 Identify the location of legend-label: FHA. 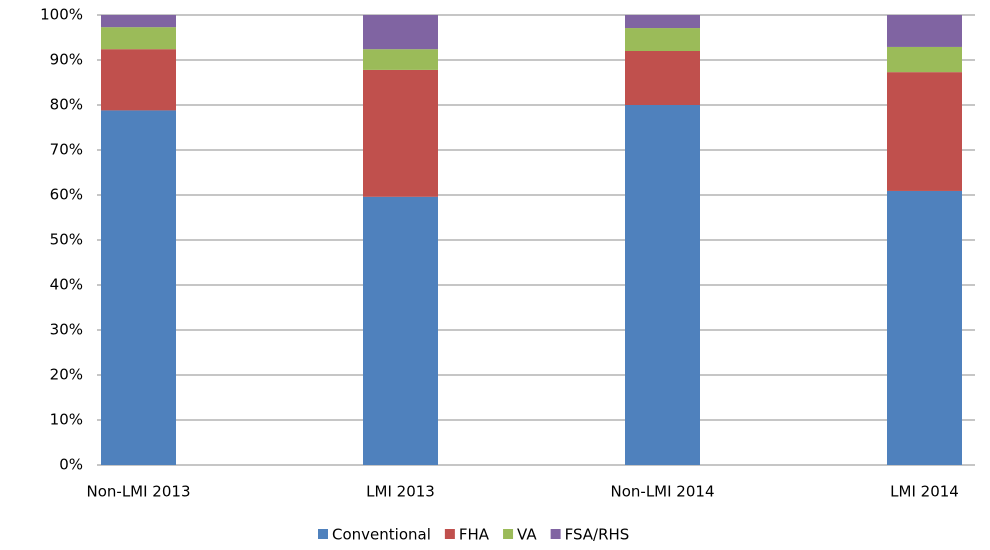
(474, 535).